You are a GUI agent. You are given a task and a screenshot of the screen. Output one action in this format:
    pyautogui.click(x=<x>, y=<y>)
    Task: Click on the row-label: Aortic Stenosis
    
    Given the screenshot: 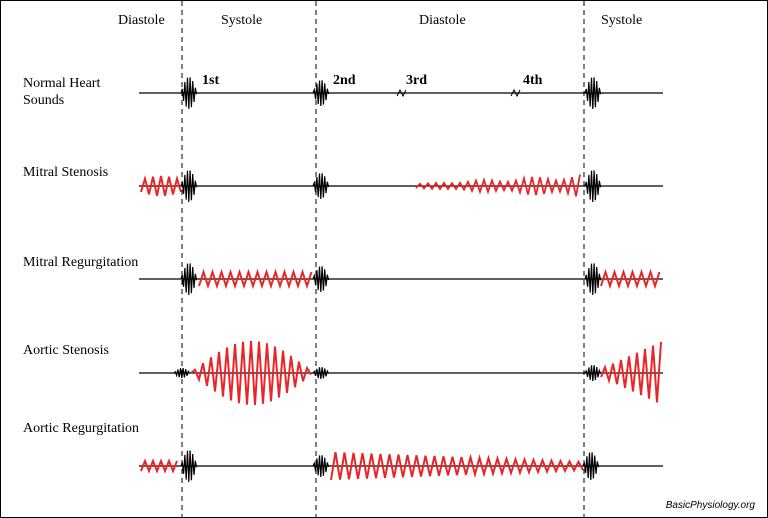 What is the action you would take?
    pyautogui.click(x=66, y=350)
    